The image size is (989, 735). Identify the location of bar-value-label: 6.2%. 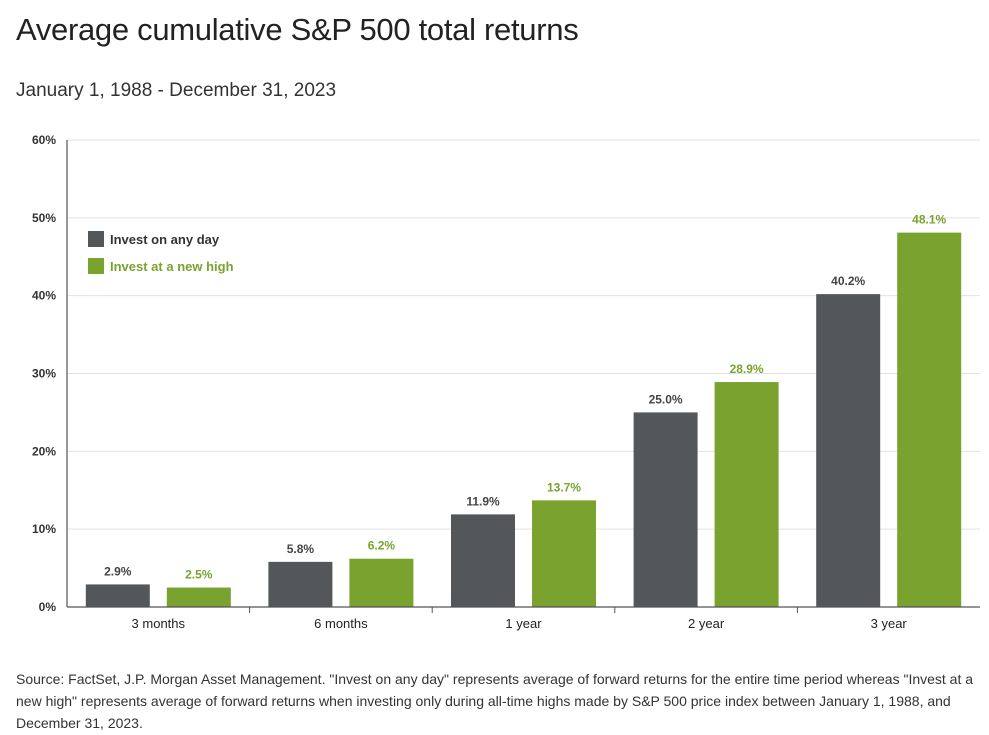
(382, 546).